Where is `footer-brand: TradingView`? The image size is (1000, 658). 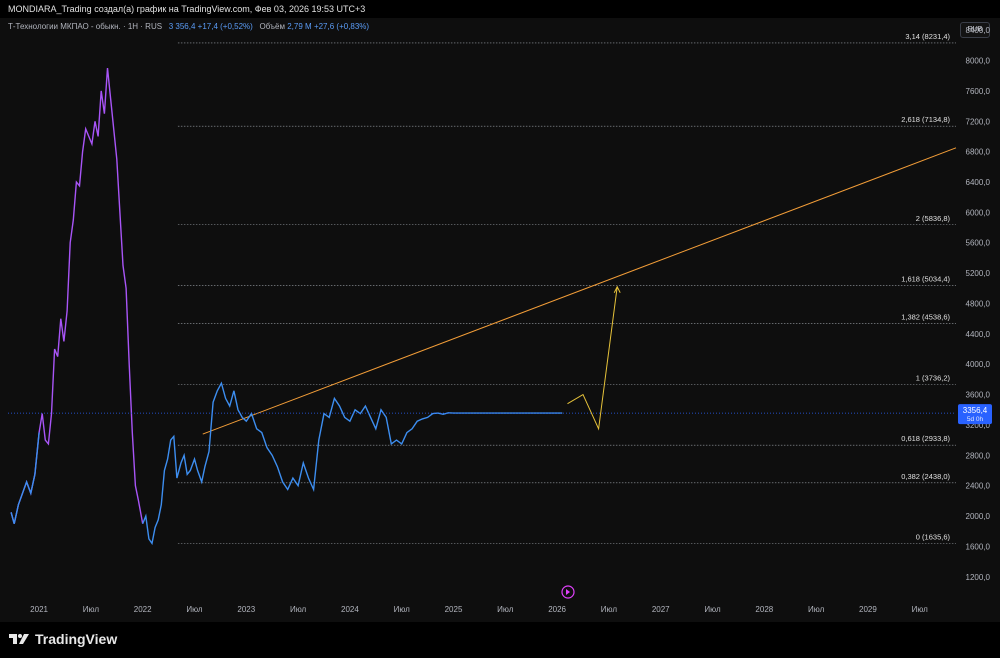
footer-brand: TradingView is located at coordinates (76, 639).